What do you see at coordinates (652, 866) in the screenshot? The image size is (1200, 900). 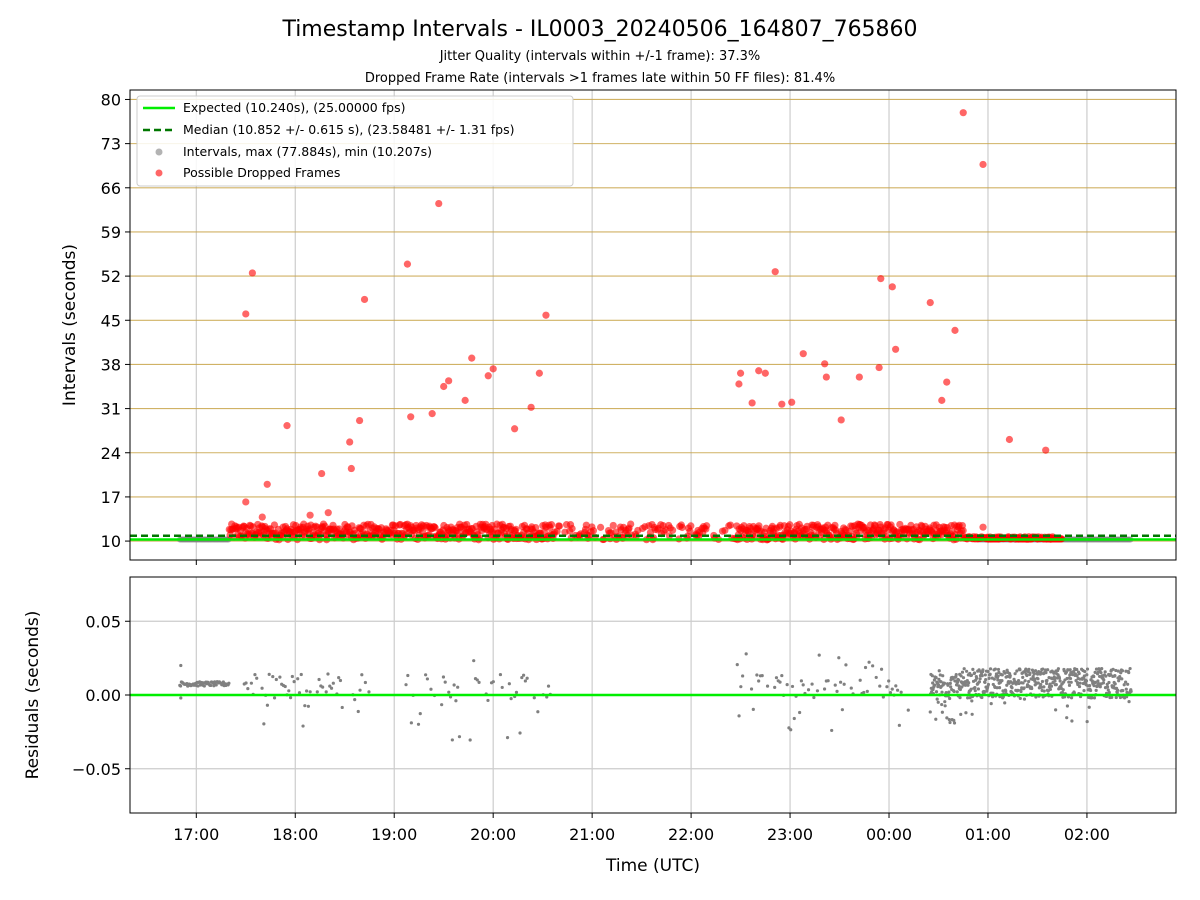 I see `x-axis-label: Time (UTC)` at bounding box center [652, 866].